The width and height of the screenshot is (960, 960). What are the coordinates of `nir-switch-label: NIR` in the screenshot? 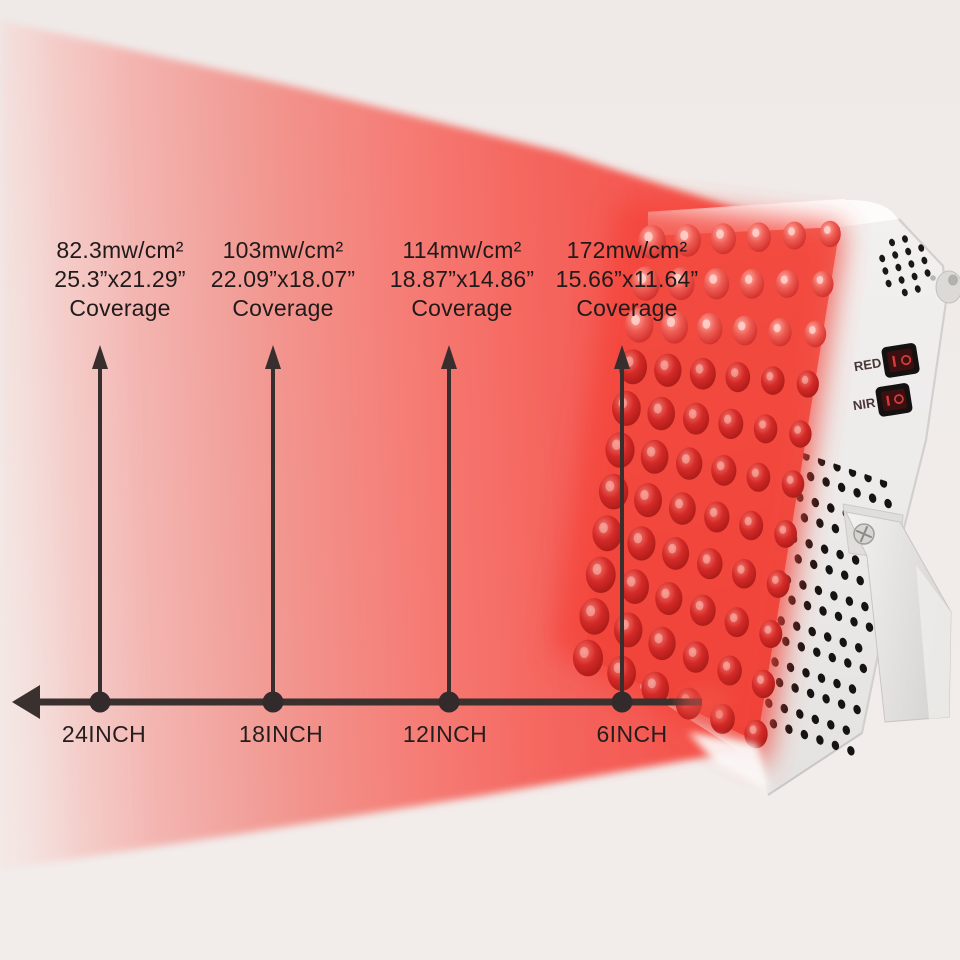 It's located at (864, 404).